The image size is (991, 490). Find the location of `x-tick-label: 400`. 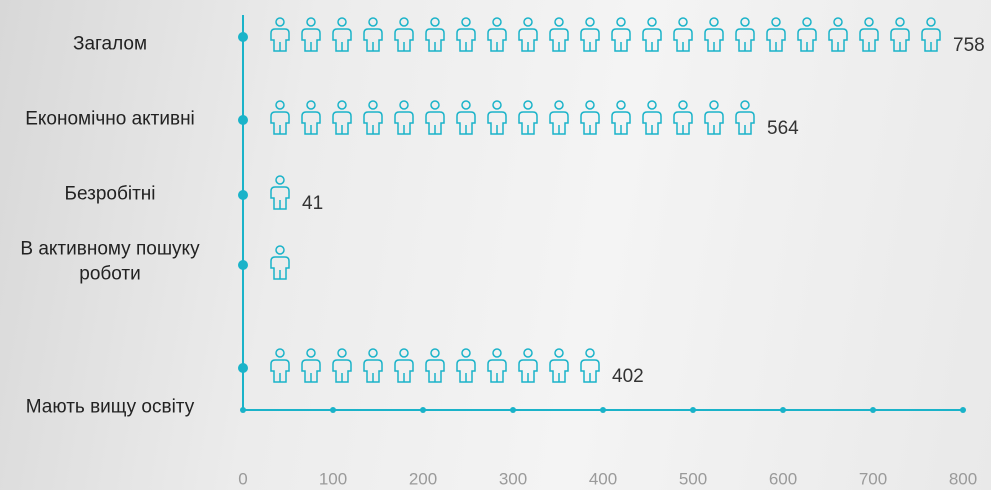

x-tick-label: 400 is located at coordinates (603, 478).